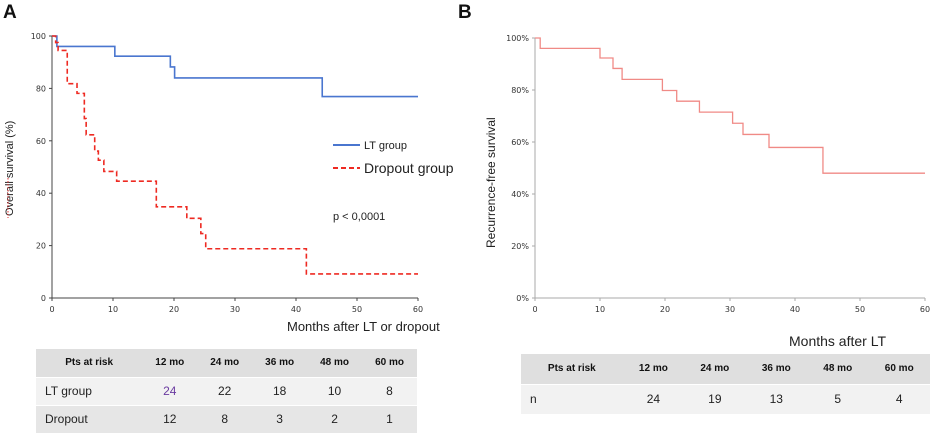  Describe the element at coordinates (10, 168) in the screenshot. I see `panel-a-ylabel: Overall survival (%)` at that location.